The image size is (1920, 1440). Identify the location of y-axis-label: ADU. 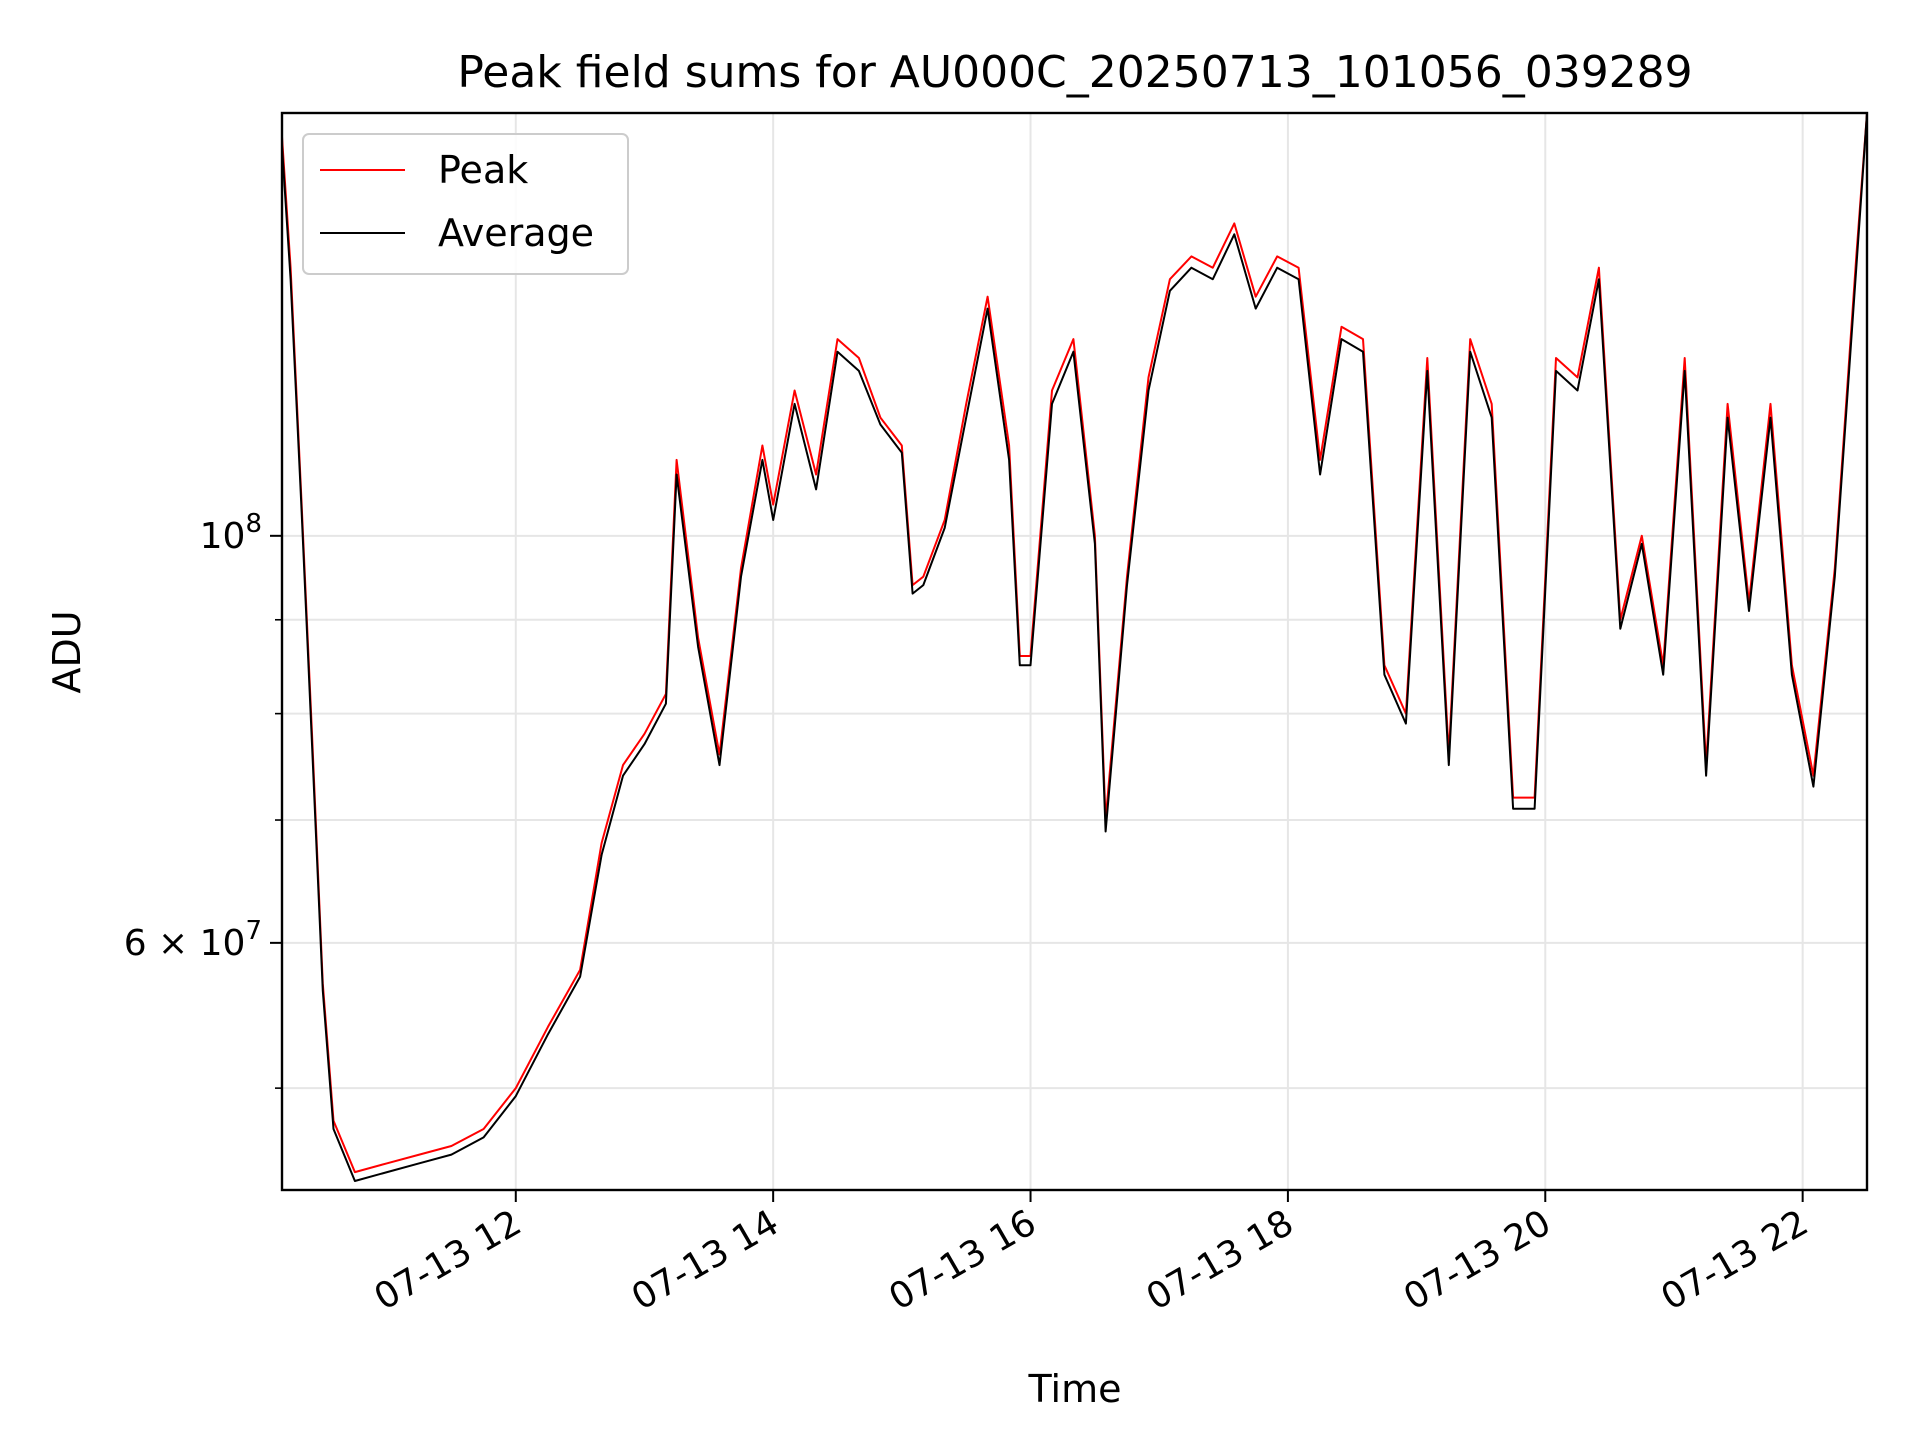
(67, 651).